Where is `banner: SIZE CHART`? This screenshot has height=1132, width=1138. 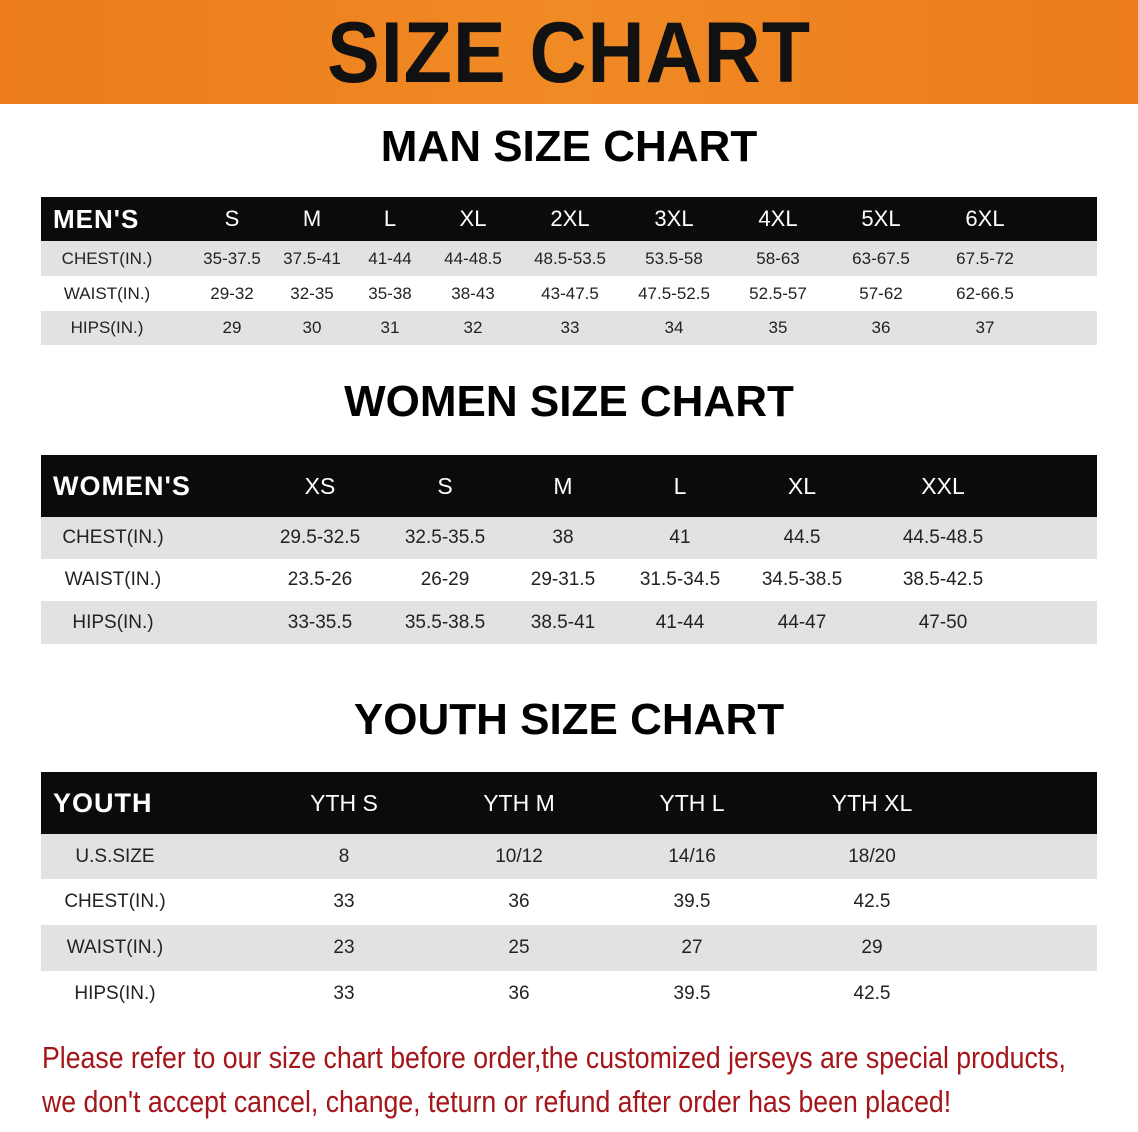
banner: SIZE CHART is located at coordinates (569, 52).